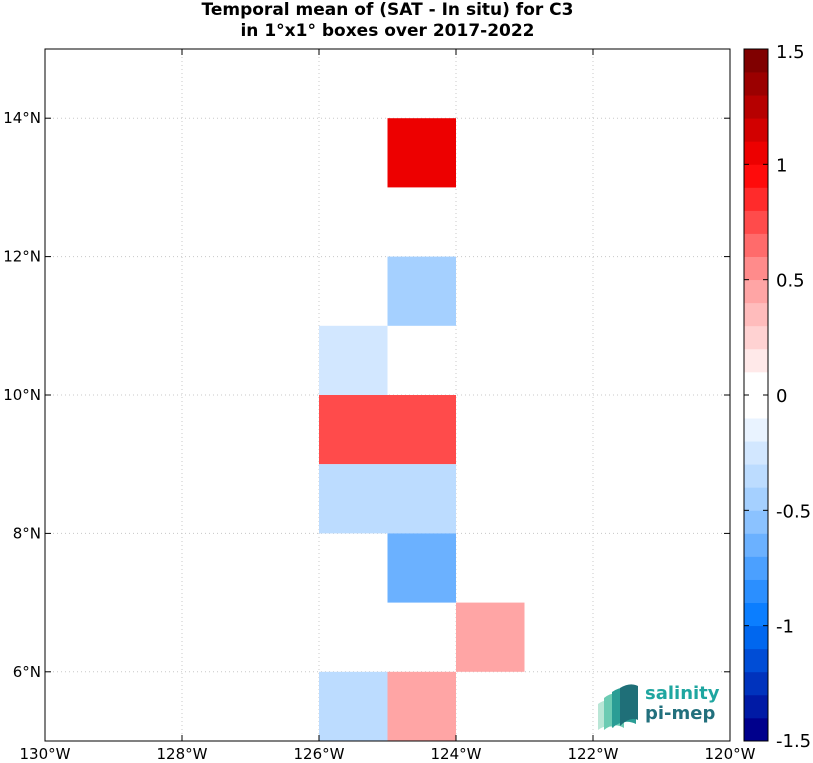 This screenshot has width=813, height=763. What do you see at coordinates (790, 52) in the screenshot?
I see `colorbar-tick-label: 1.5` at bounding box center [790, 52].